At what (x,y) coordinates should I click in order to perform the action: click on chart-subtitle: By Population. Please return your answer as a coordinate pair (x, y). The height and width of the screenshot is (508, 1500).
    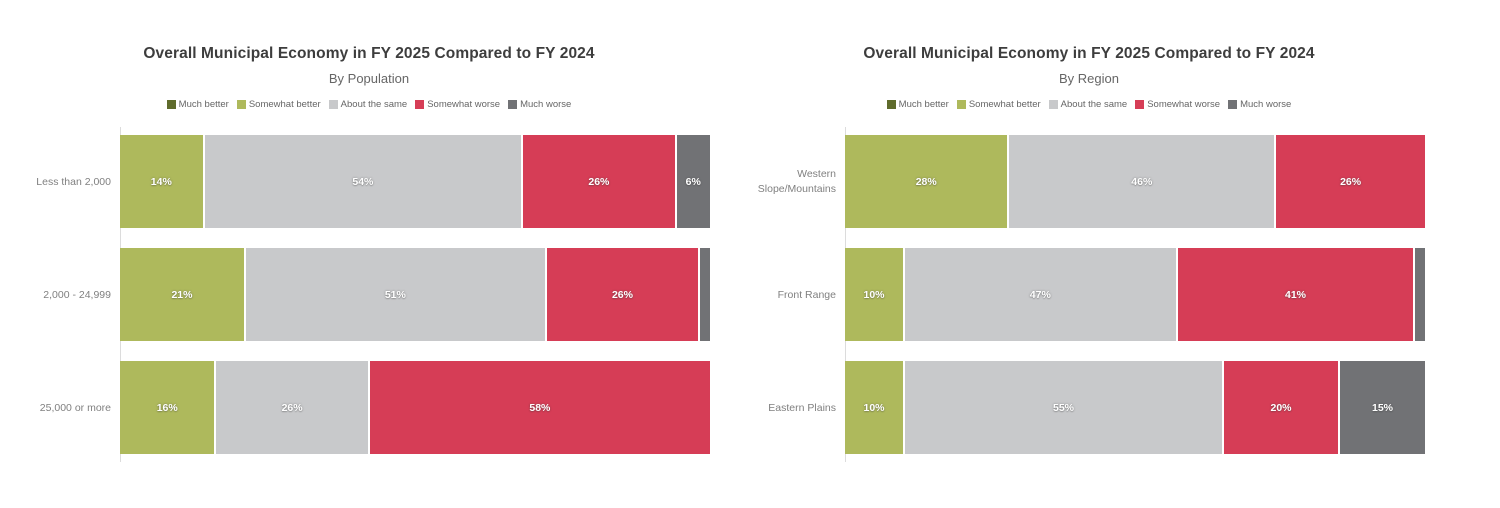
    Looking at the image, I should click on (369, 79).